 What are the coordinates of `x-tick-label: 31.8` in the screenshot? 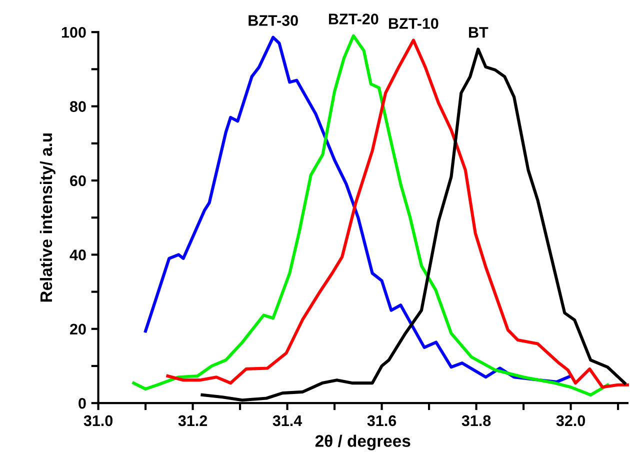 It's located at (476, 420).